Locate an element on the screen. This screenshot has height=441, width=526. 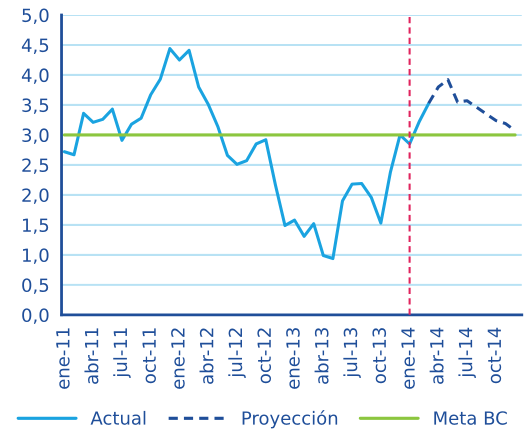
x-tick-label: ene-13 is located at coordinates (293, 358).